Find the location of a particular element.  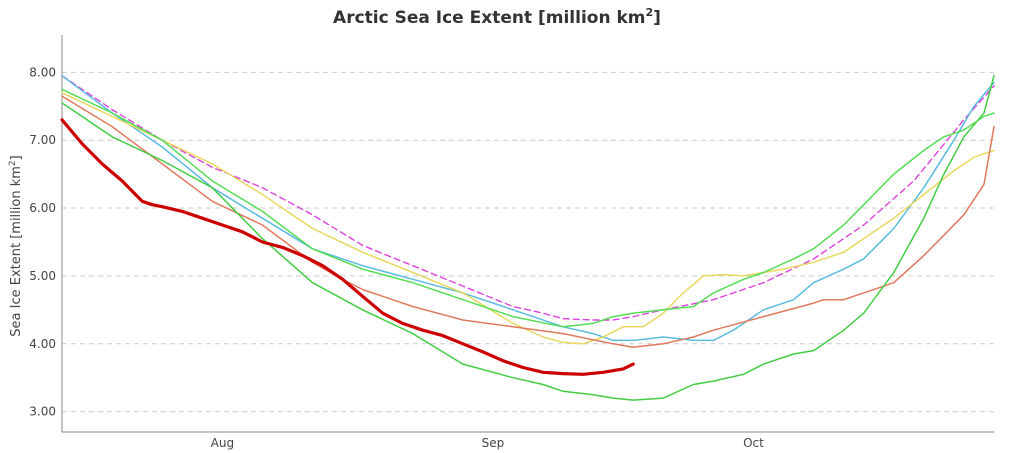

y-tick-label: 4.00 is located at coordinates (42, 344).